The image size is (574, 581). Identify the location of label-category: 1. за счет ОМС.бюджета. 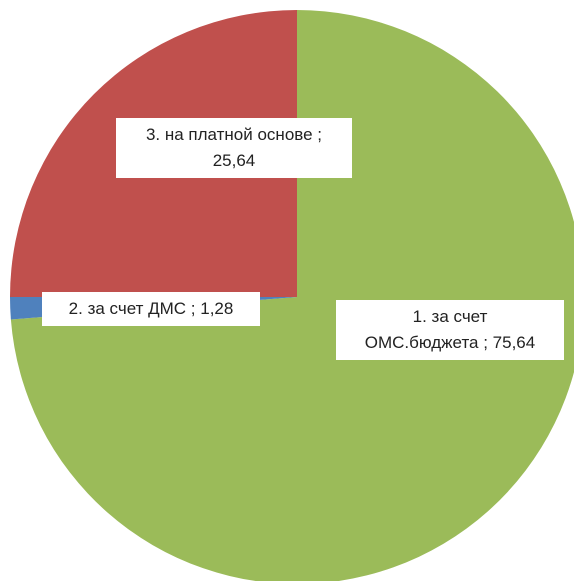
(426, 329).